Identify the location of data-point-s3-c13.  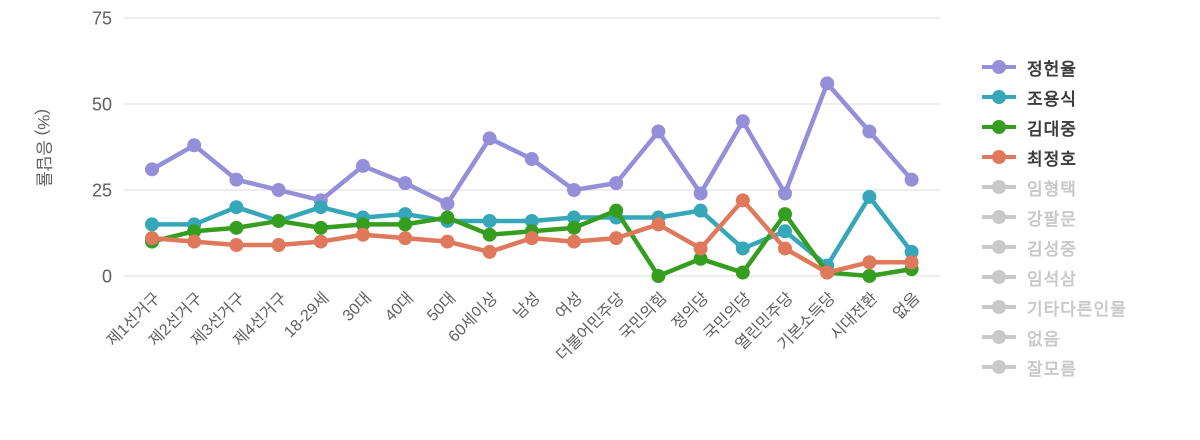
(700, 248).